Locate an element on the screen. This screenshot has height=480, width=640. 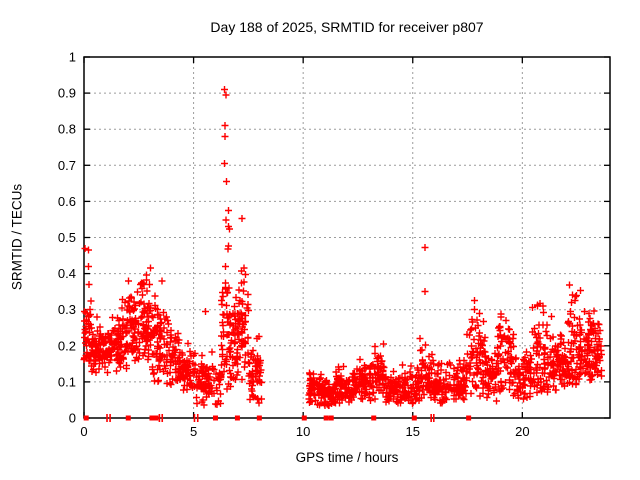
svg-text: 0.4 is located at coordinates (67, 273).